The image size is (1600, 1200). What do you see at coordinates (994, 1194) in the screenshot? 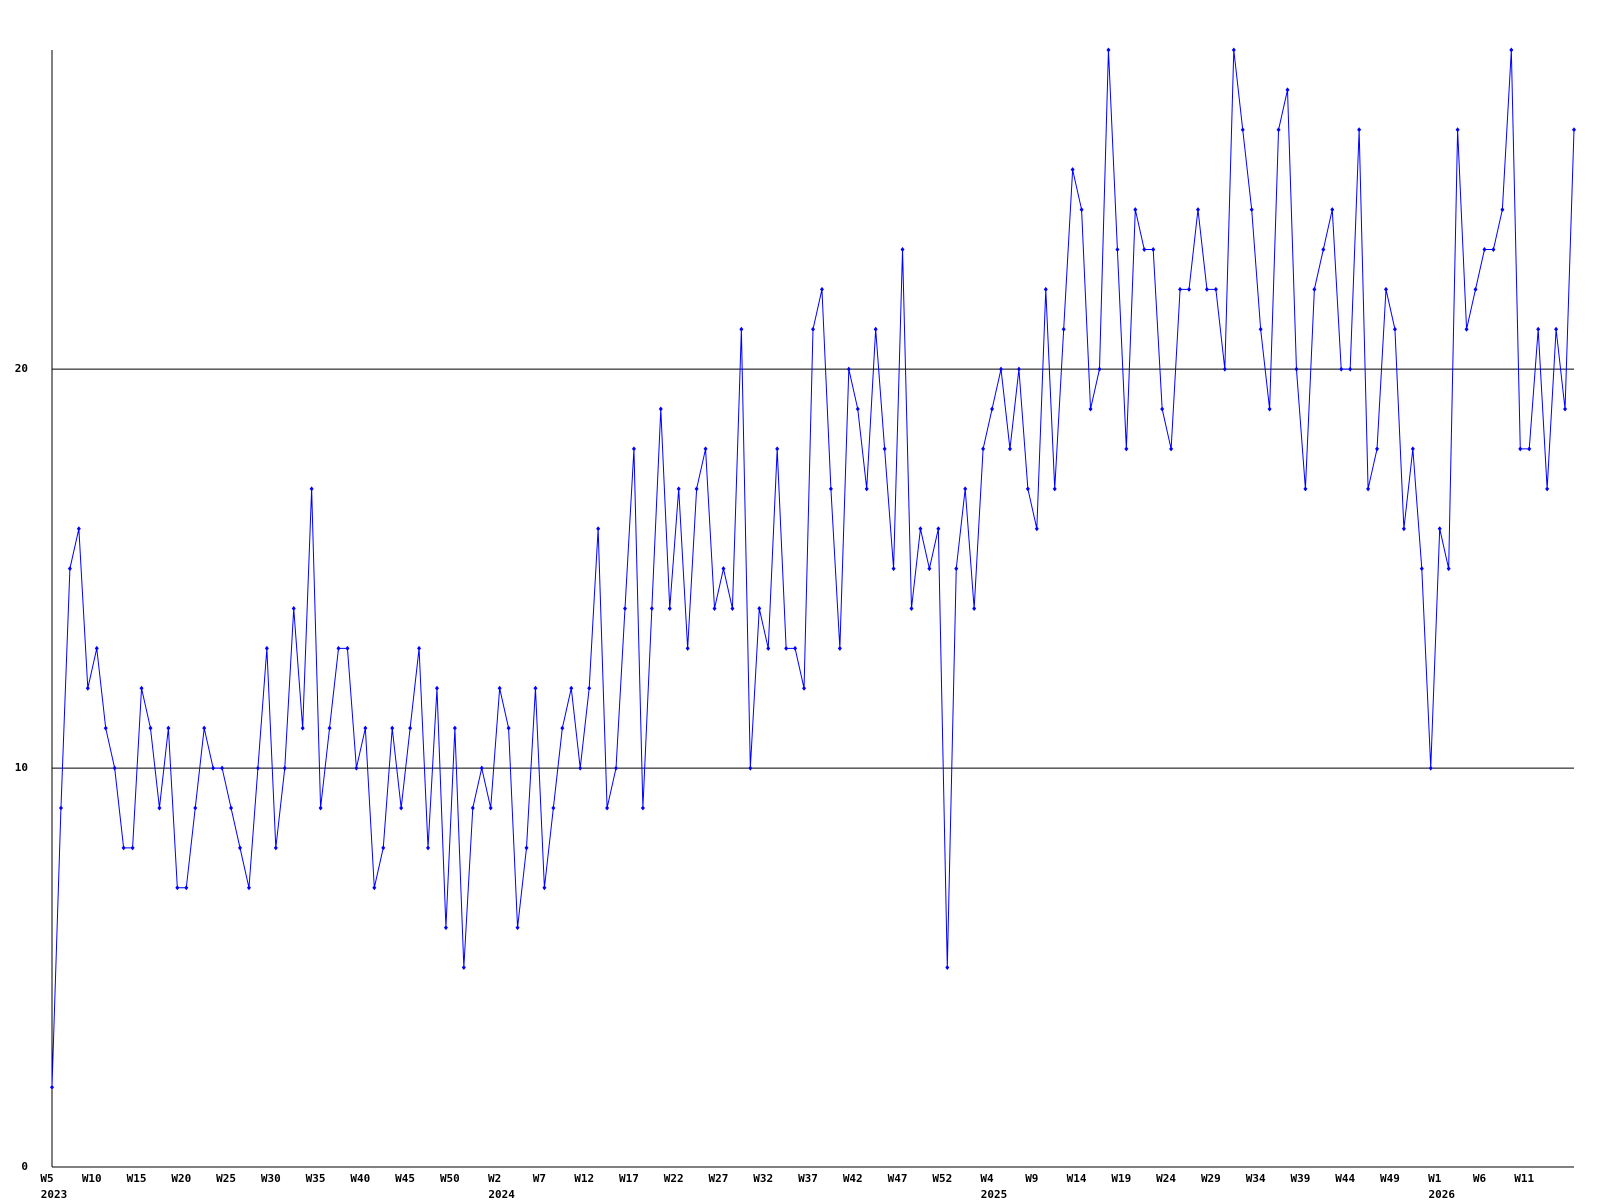
I see `x-year-label: 2025` at bounding box center [994, 1194].